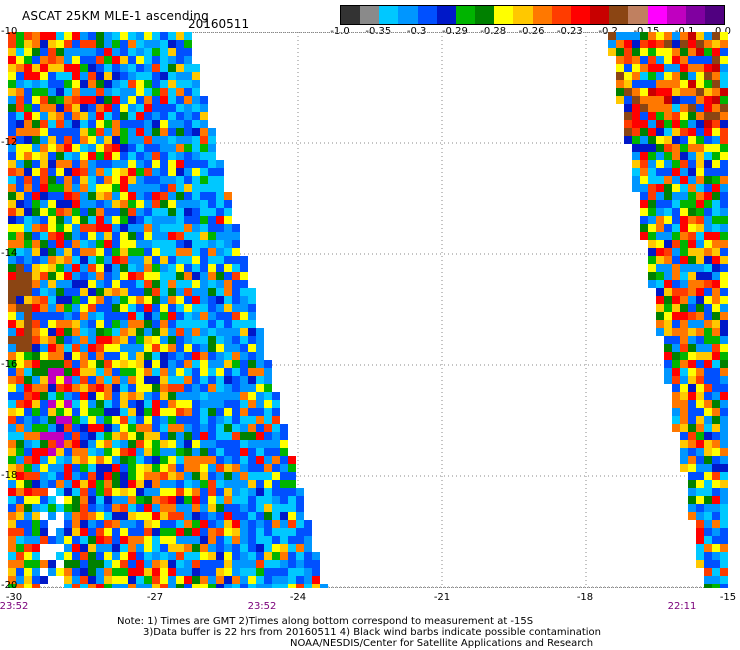 The image size is (740, 650). I want to click on x-tick-label: -24, so click(298, 597).